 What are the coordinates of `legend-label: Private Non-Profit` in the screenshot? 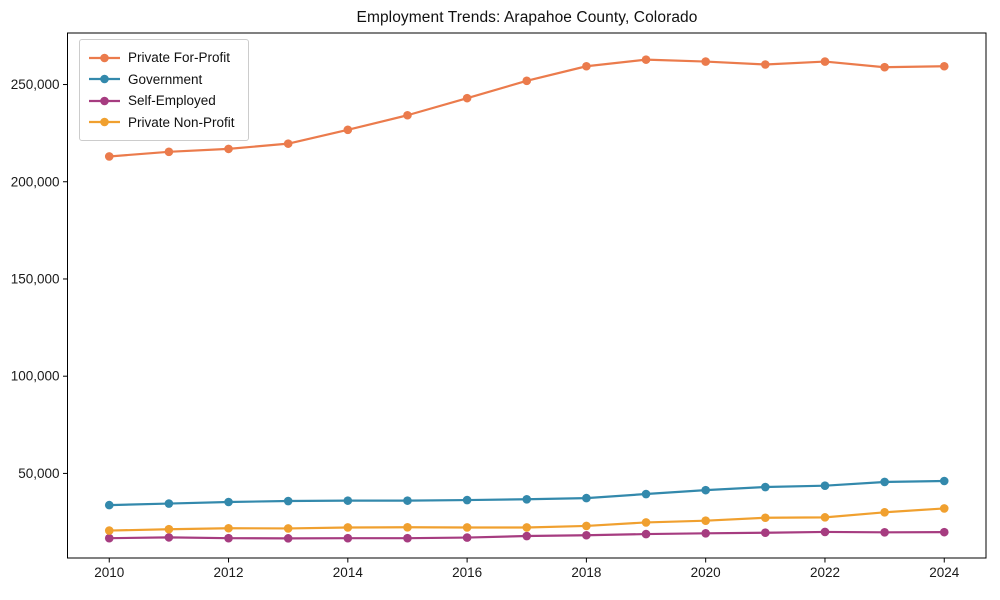 It's located at (181, 122).